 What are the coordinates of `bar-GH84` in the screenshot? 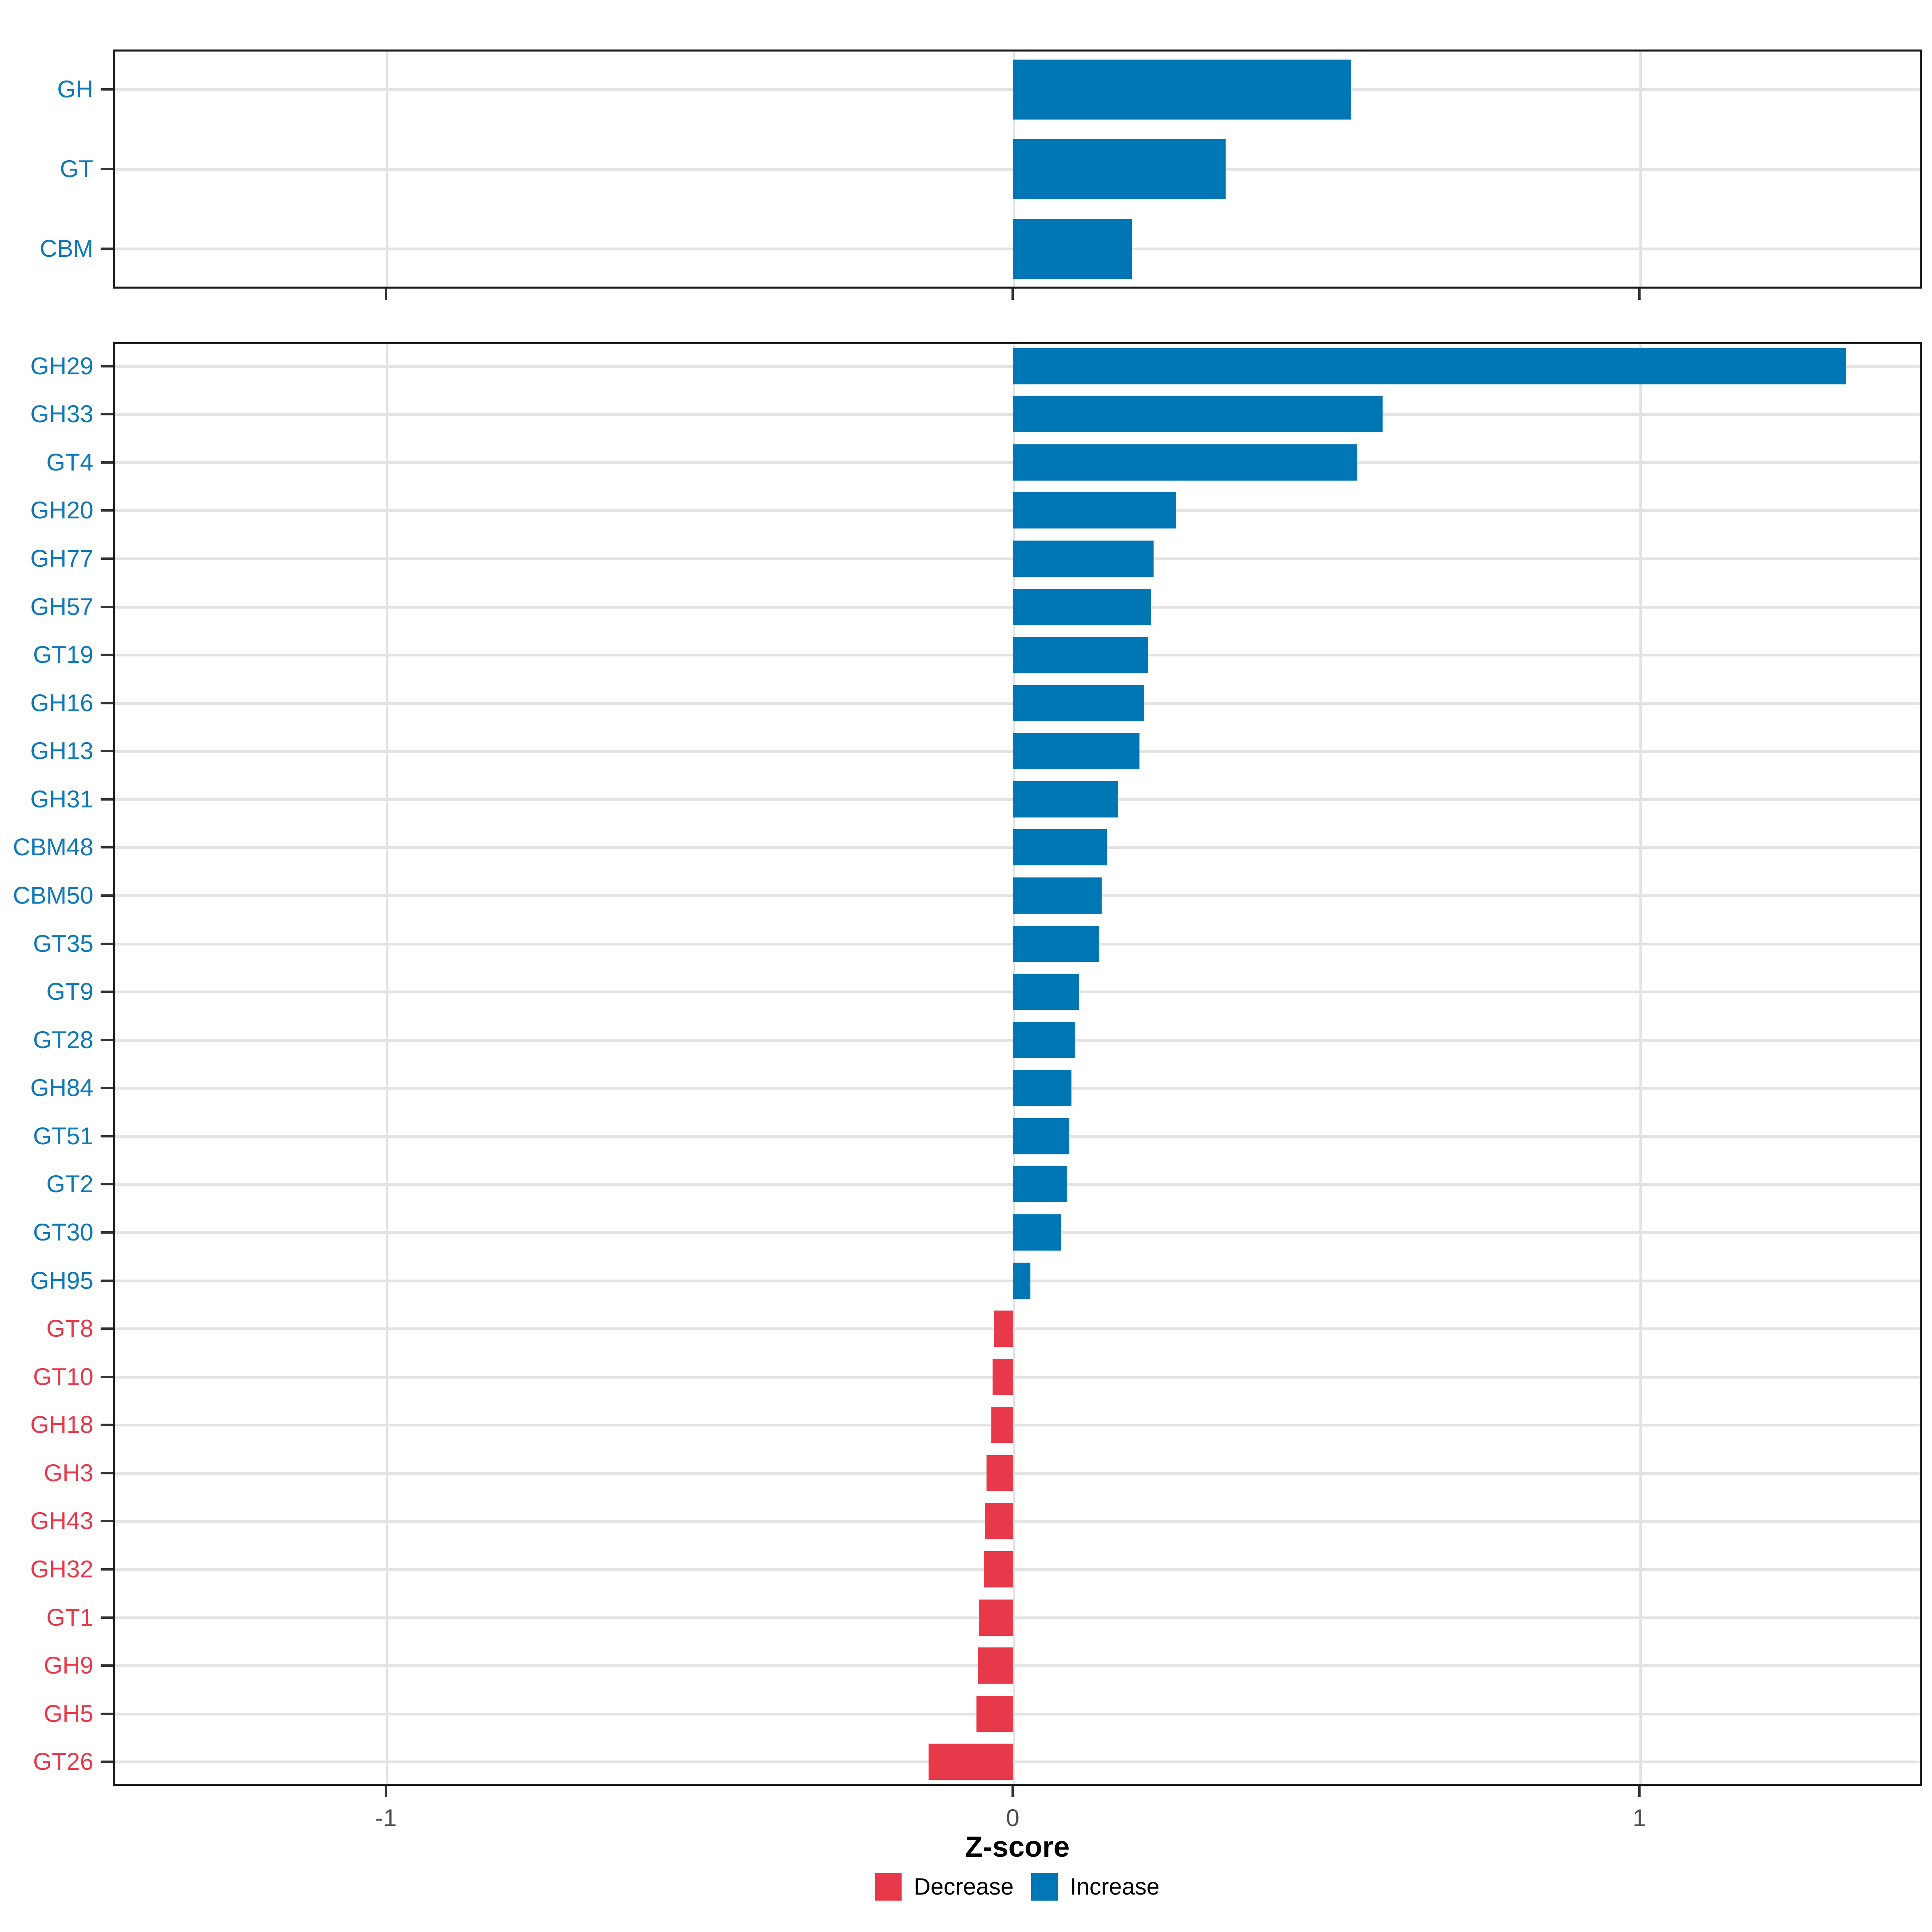 It's located at (1042, 1088).